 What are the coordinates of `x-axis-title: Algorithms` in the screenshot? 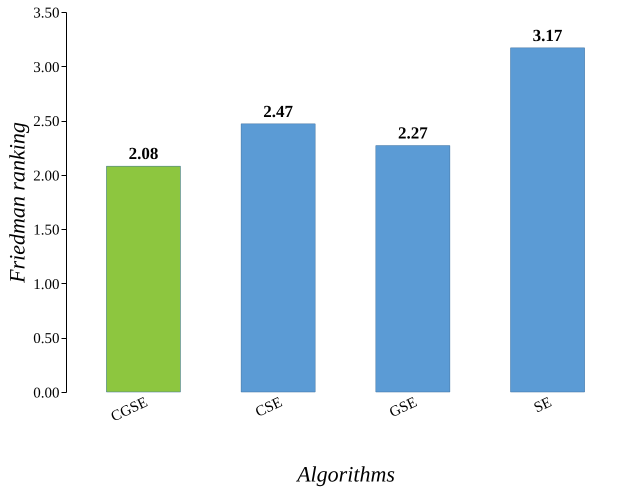 It's located at (345, 473).